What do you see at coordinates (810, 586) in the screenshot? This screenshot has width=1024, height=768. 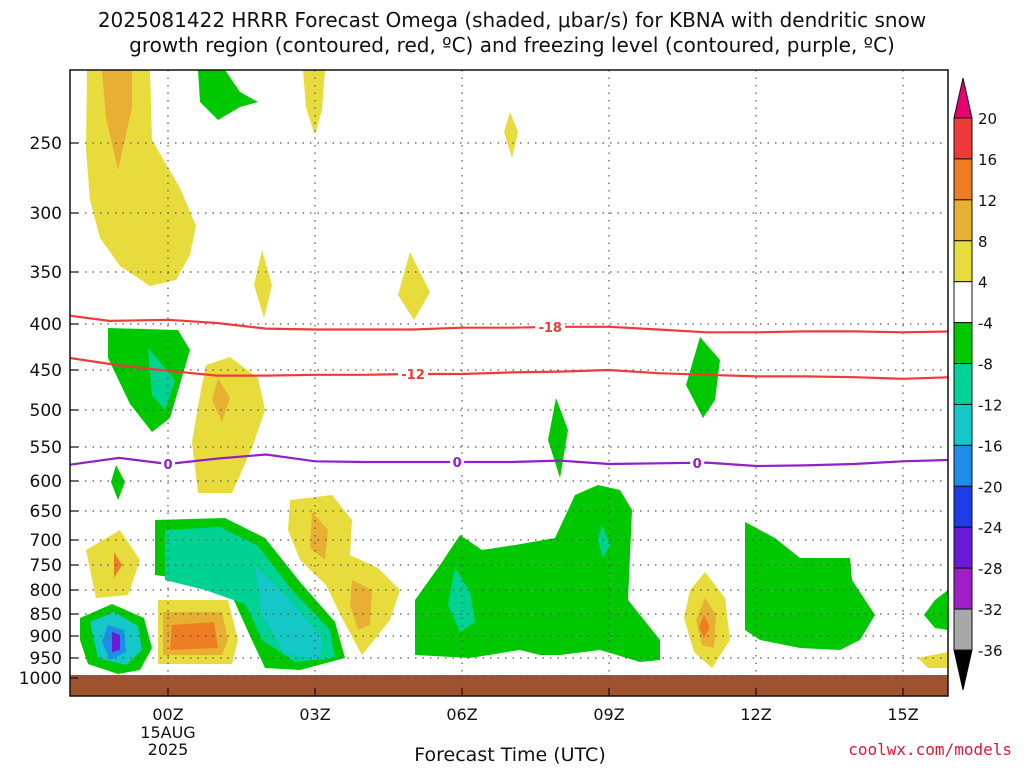 I see `omega-shade-green-13z` at bounding box center [810, 586].